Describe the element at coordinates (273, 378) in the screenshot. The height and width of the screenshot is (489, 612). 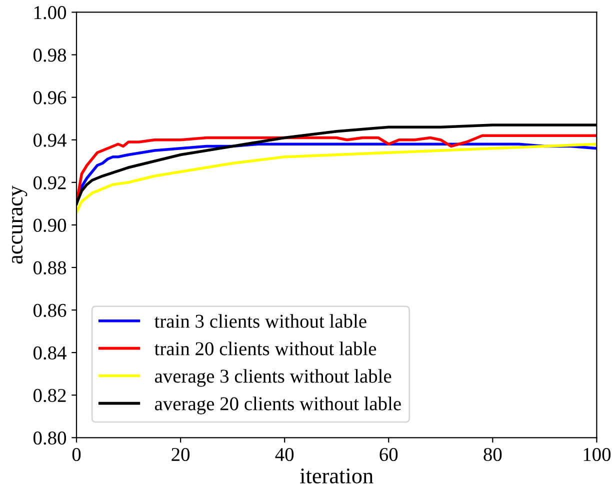
I see `legend-label: average 3 clients without lable` at that location.